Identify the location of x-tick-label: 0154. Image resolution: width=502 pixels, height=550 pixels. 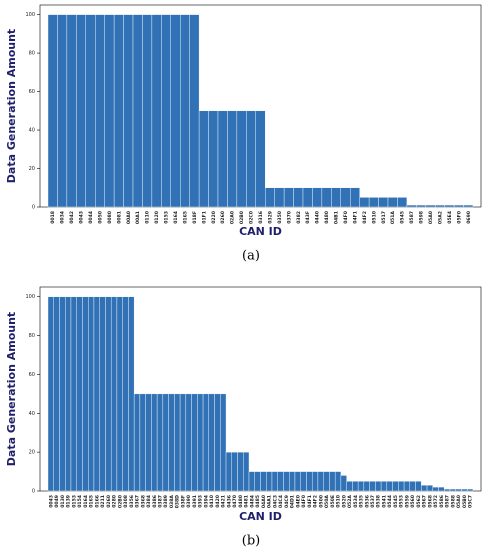
(80, 501).